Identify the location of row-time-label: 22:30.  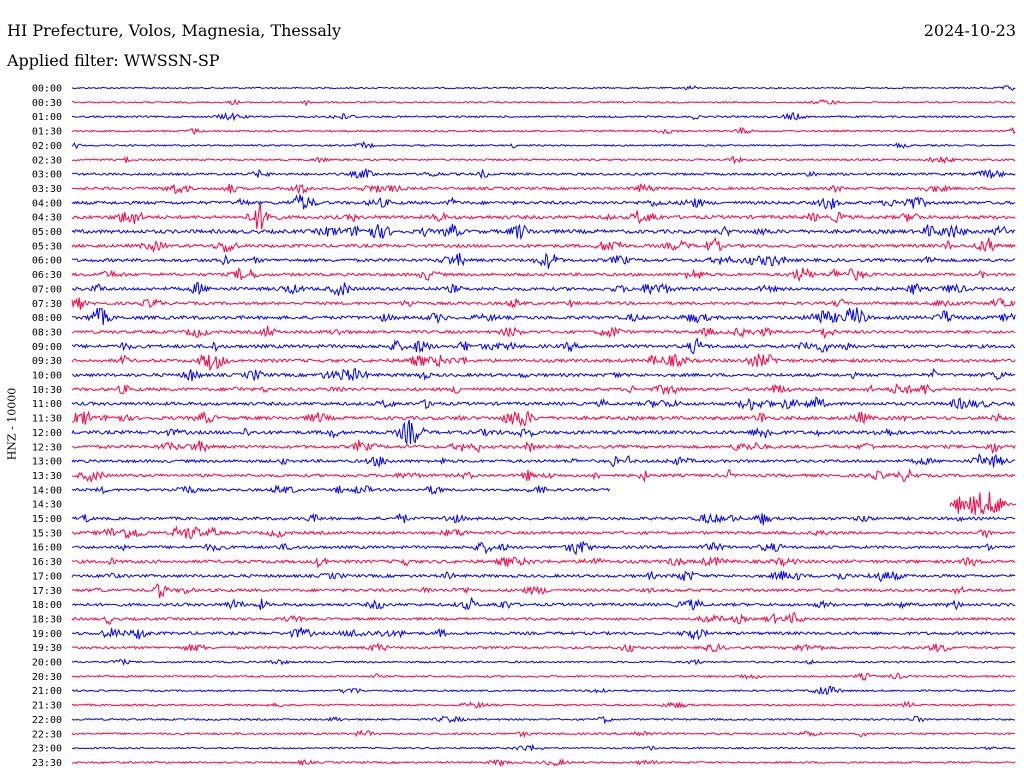
(47, 734).